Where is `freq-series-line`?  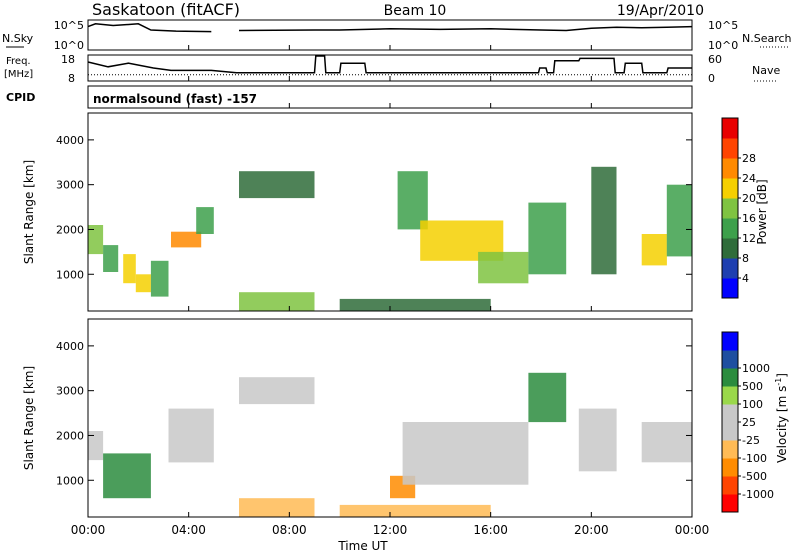 freq-series-line is located at coordinates (389, 65).